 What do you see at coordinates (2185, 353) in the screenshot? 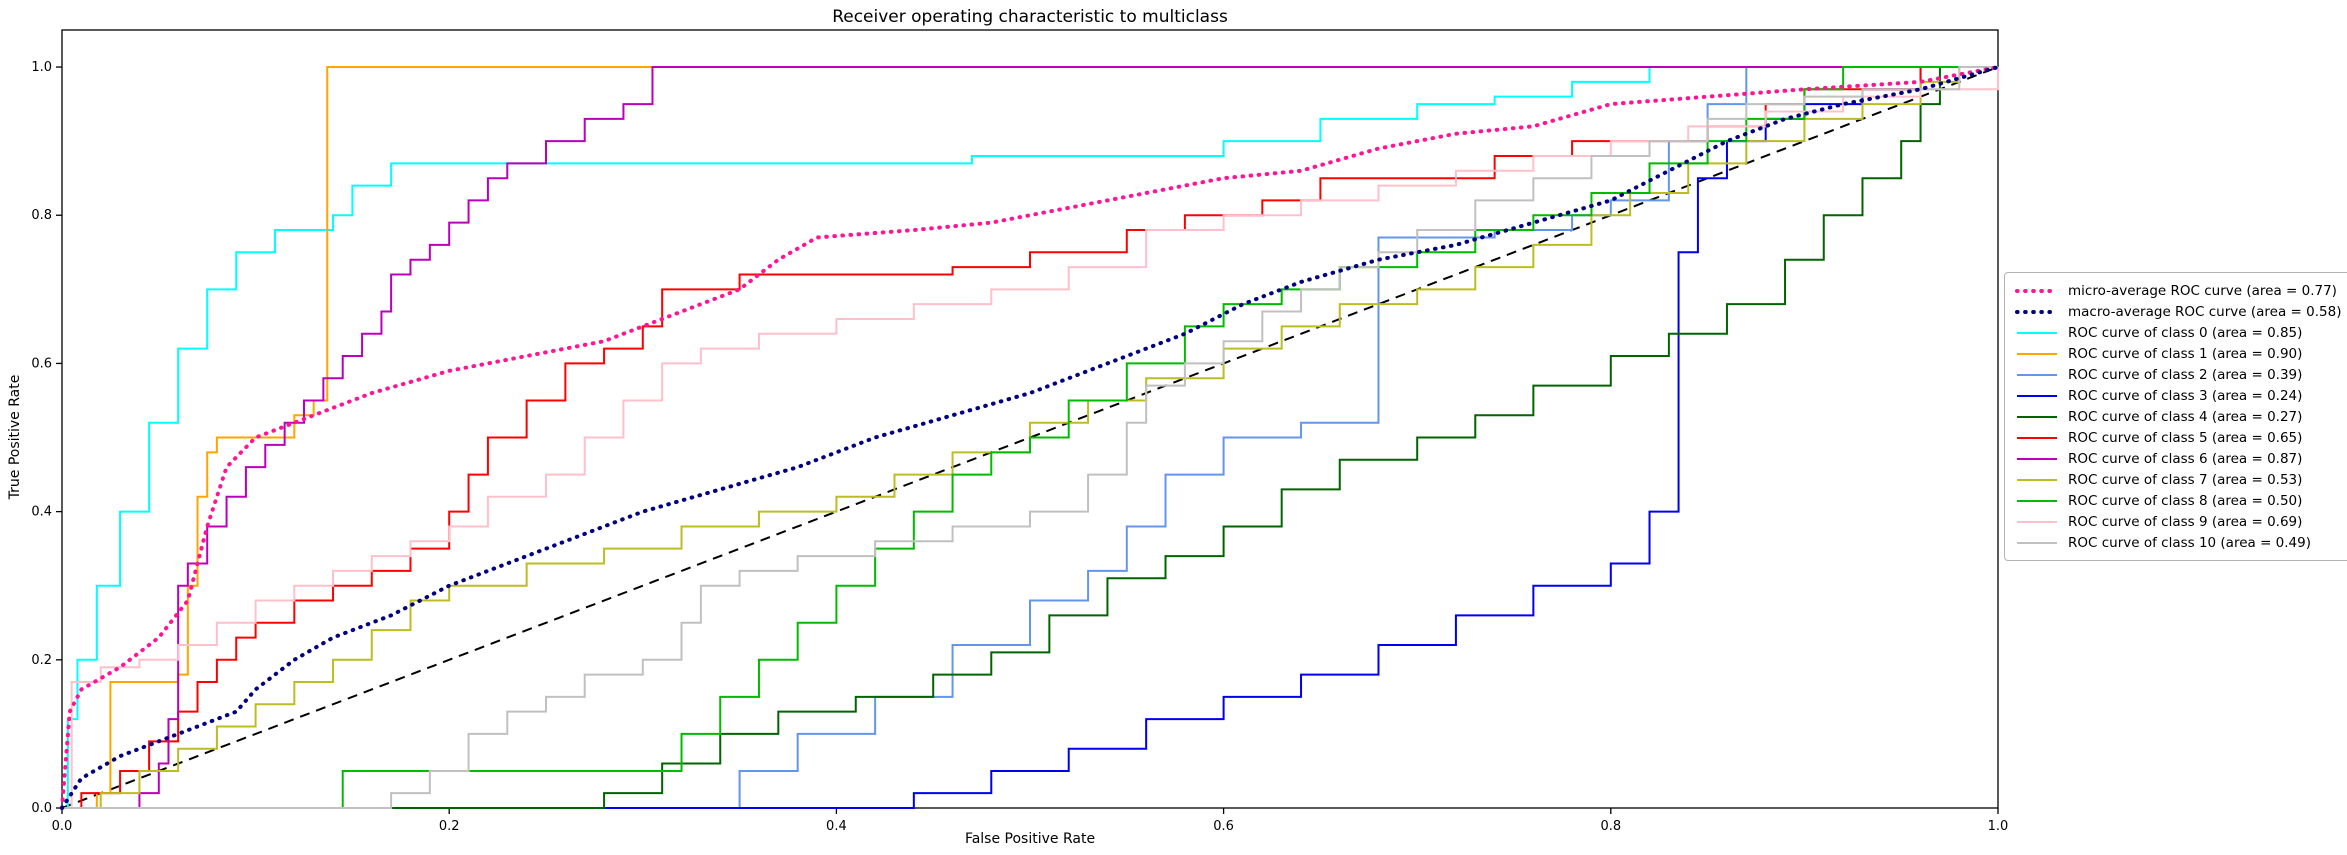
I see `legend-label: ROC curve of class 1 (area = 0.90)` at bounding box center [2185, 353].